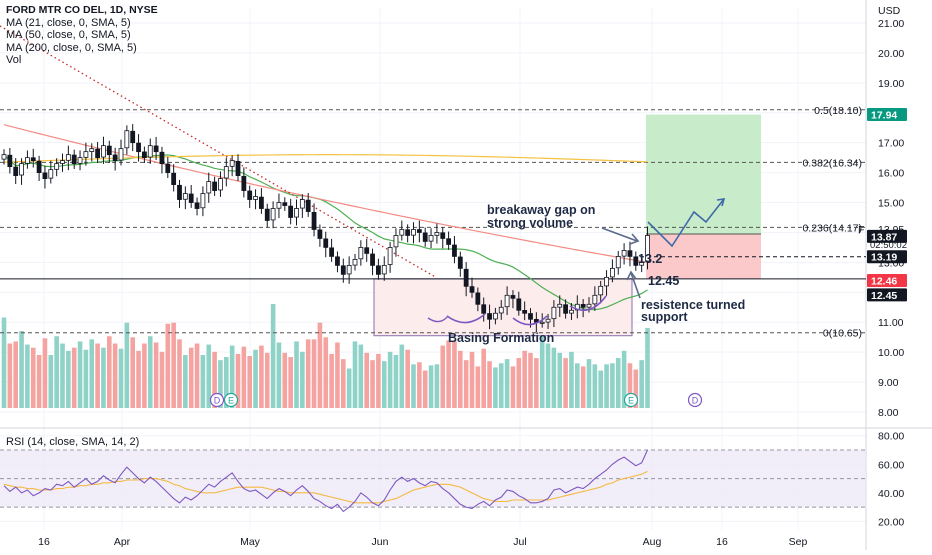 The image size is (932, 555). What do you see at coordinates (891, 24) in the screenshot?
I see `price-tick-label: 21.00` at bounding box center [891, 24].